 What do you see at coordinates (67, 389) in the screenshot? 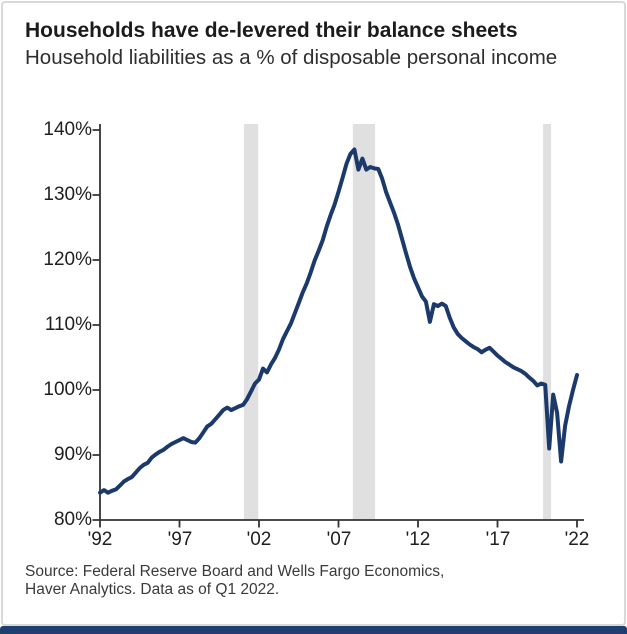
I see `y-tick-label-100: 100%` at bounding box center [67, 389].